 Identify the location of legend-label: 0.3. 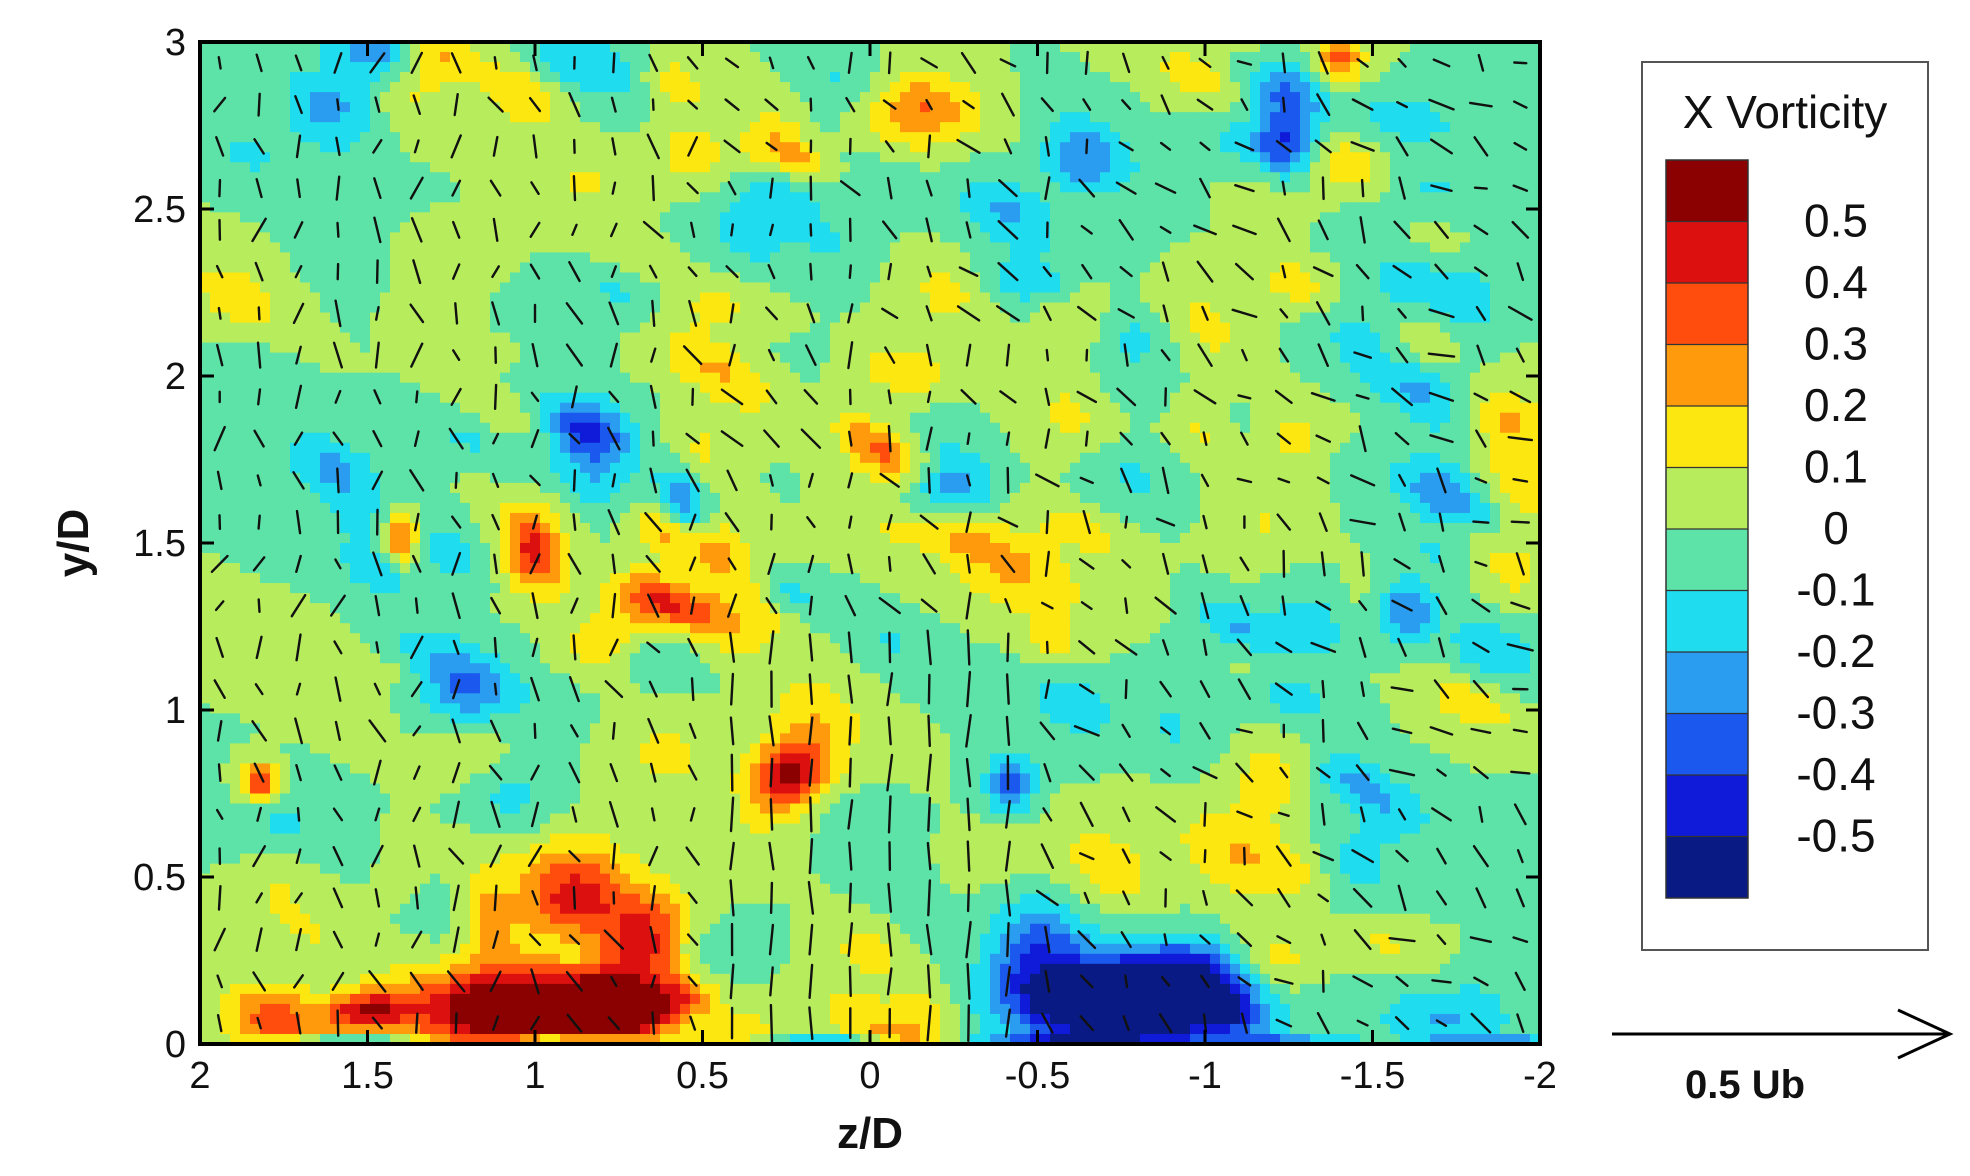
(1836, 344).